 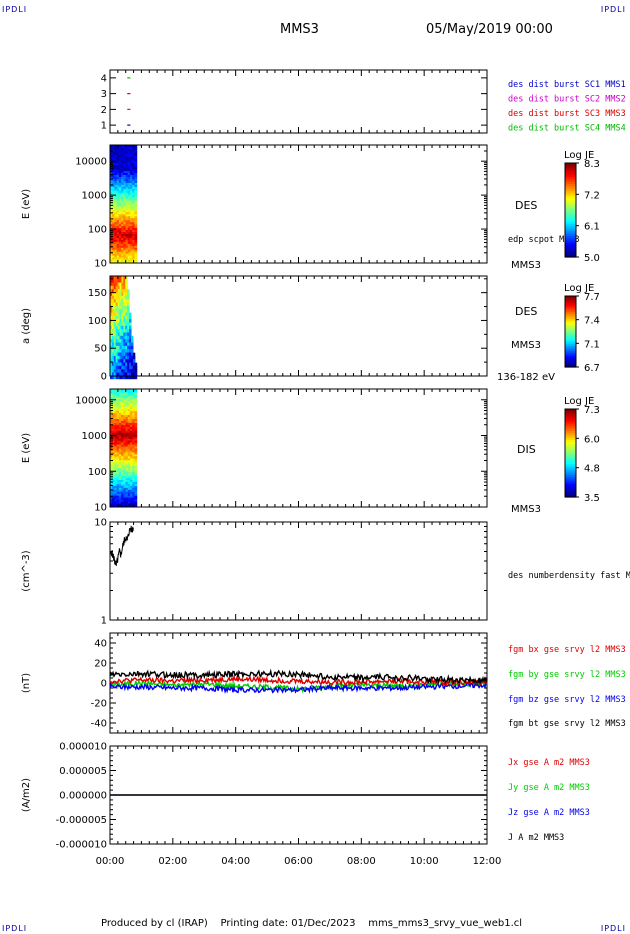 I want to click on des-pitch-colorbar-frame, so click(x=570, y=331).